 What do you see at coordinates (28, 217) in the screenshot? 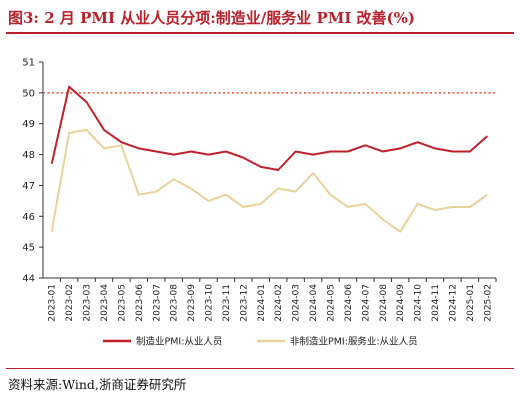
I see `y-tick-label: 46` at bounding box center [28, 217].